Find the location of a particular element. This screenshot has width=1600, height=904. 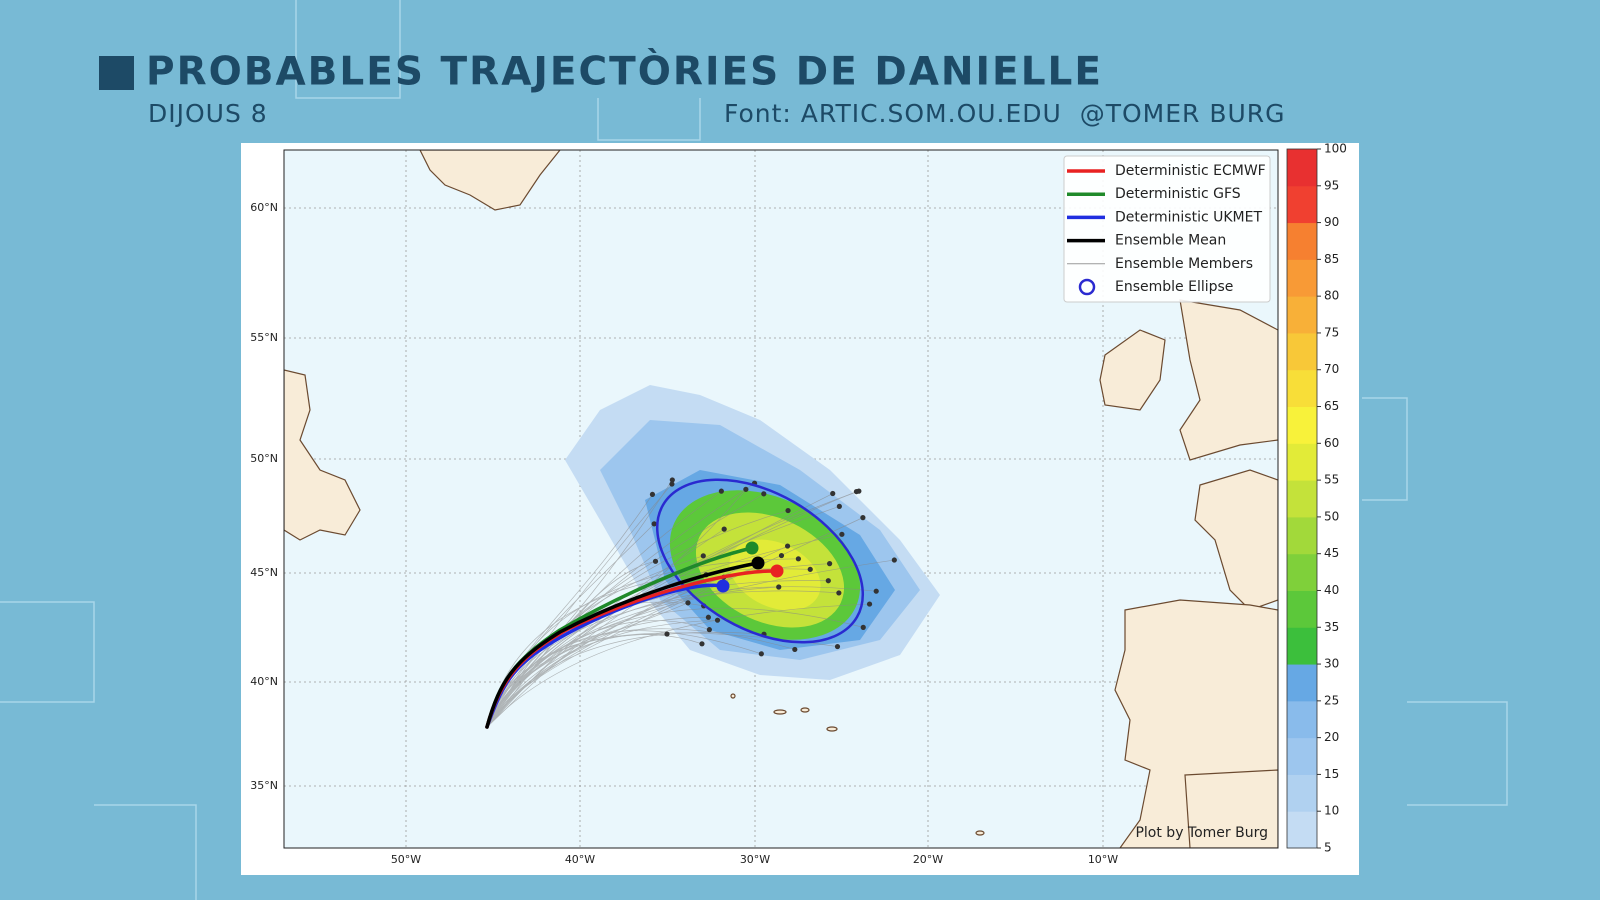

lon-label: 20°W is located at coordinates (928, 859).